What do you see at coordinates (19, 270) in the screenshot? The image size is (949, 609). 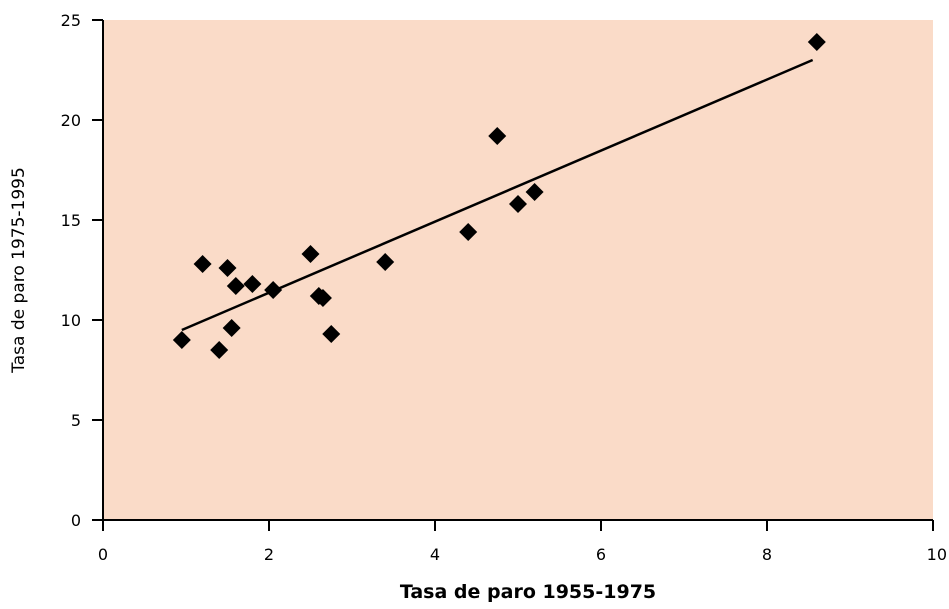 I see `y-axis-title: Tasa de paro 1975-1995` at bounding box center [19, 270].